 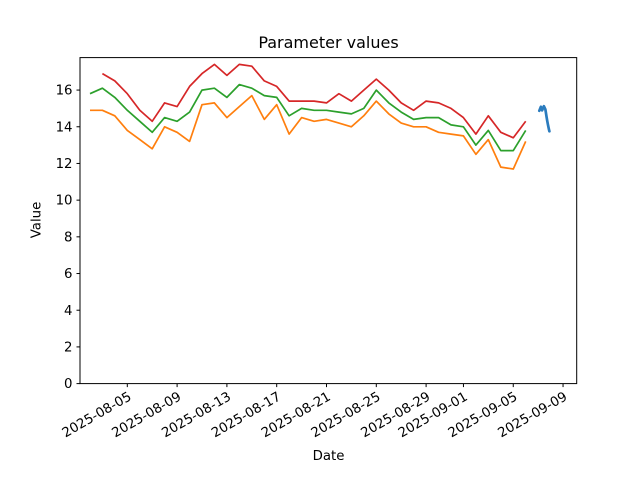 I want to click on series-red-line, so click(x=314, y=101).